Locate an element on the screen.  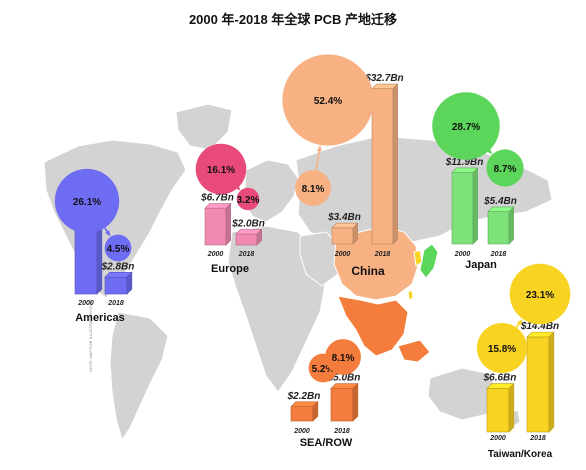
sea-value-label-2018: $5.0Bn is located at coordinates (344, 378).